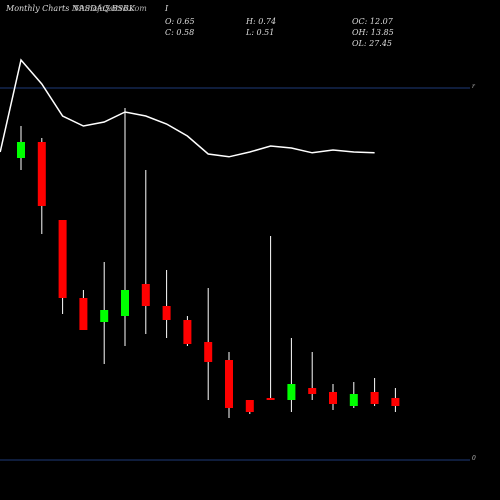  I want to click on chart-title: Monthly Charts NASDAQ:BSBK, so click(70, 8).